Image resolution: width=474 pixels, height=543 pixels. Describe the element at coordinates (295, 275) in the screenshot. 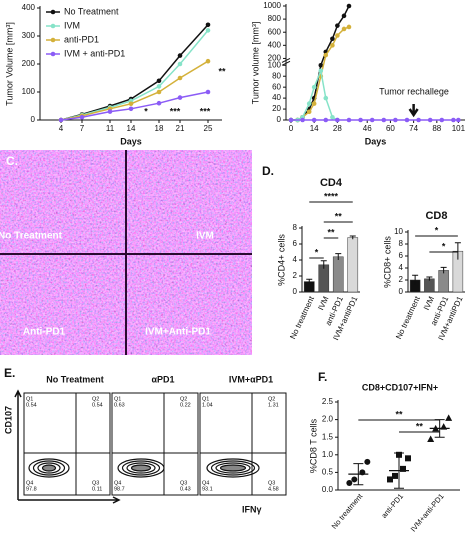

I see `y-tick-label: 2` at that location.